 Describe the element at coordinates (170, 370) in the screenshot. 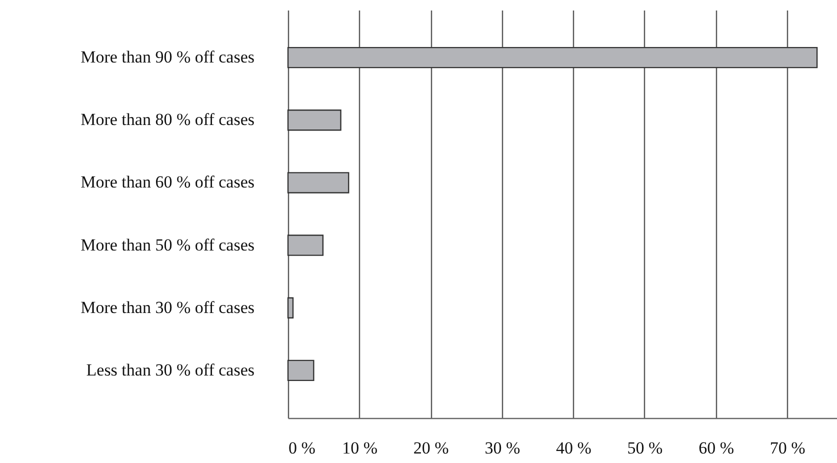

I see `y-tick-label: Less than 30 % off cases` at that location.